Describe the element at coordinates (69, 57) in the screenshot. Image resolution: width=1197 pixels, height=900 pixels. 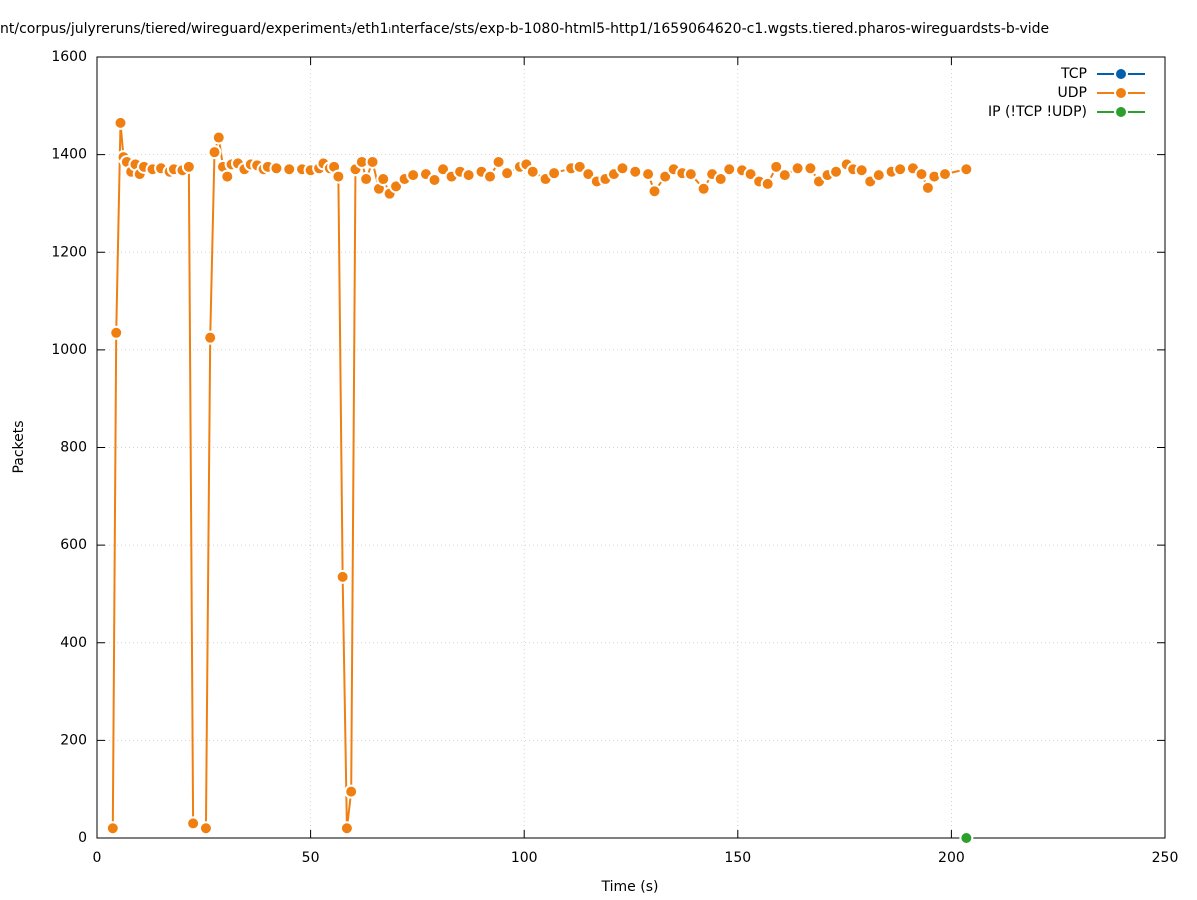
I see `y-tick-label: 1600` at that location.